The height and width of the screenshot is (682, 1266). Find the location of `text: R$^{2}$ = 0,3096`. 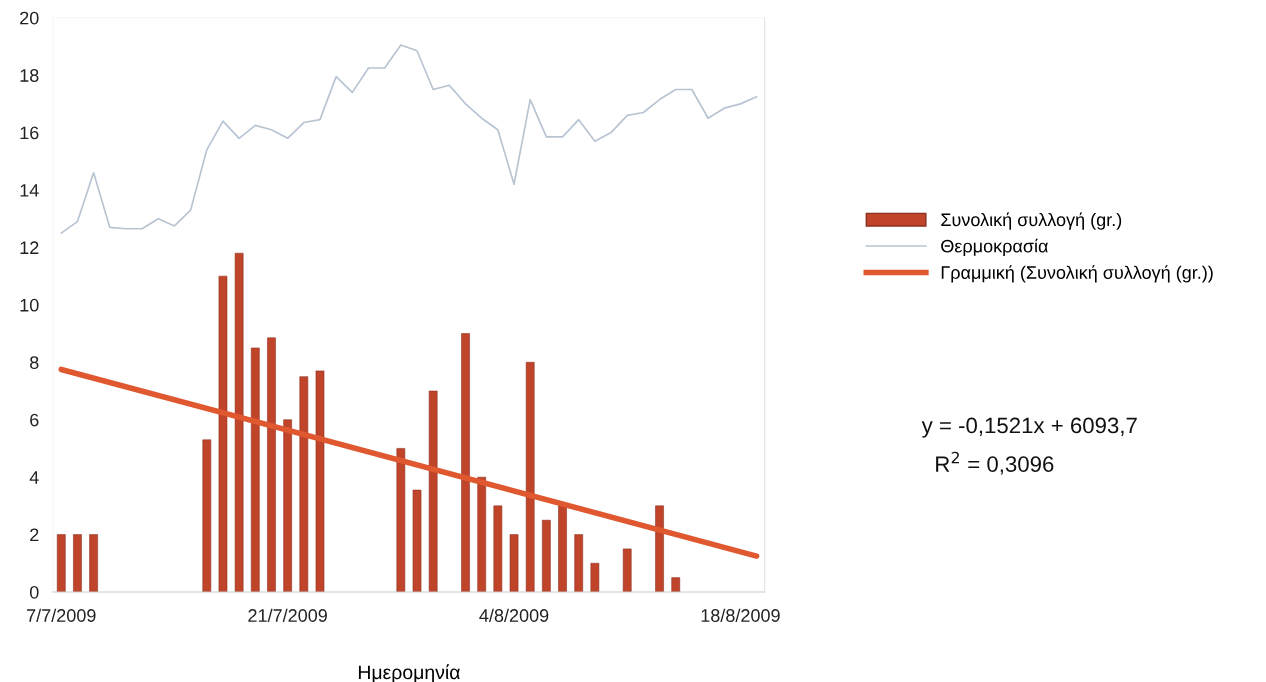

text: R$^{2}$ = 0,3096 is located at coordinates (995, 463).